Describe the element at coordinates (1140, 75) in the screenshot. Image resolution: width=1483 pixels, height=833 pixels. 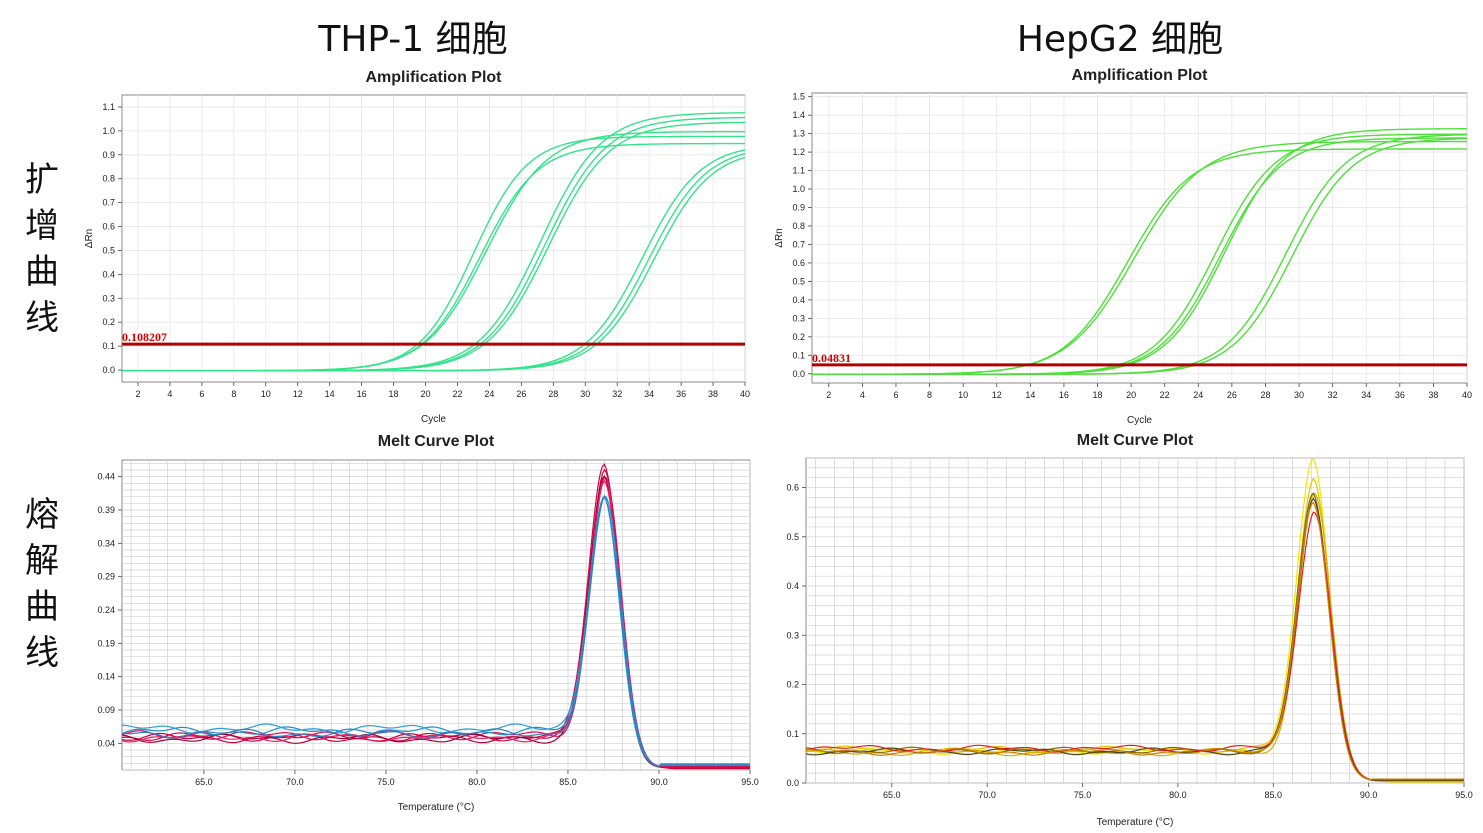
I see `chart-title: Amplification Plot` at that location.